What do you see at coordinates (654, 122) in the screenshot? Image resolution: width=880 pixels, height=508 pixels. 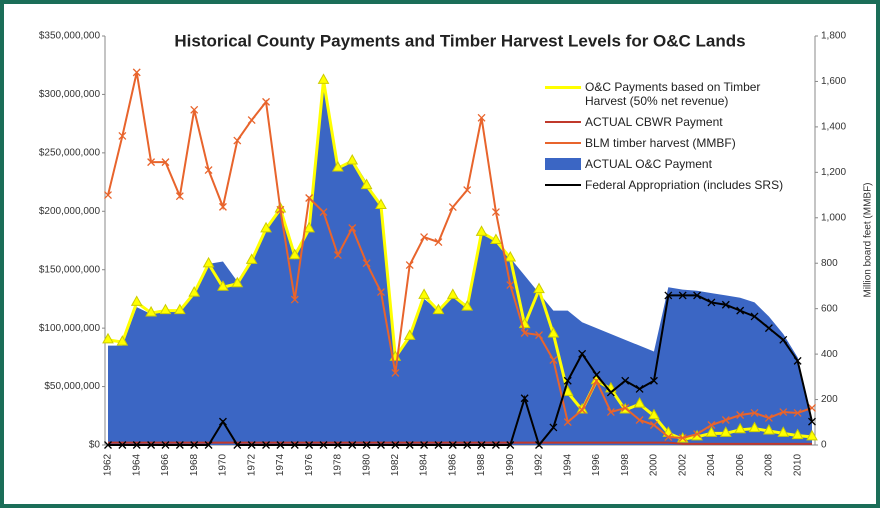 I see `legend-label: ACTUAL CBWR Payment` at bounding box center [654, 122].